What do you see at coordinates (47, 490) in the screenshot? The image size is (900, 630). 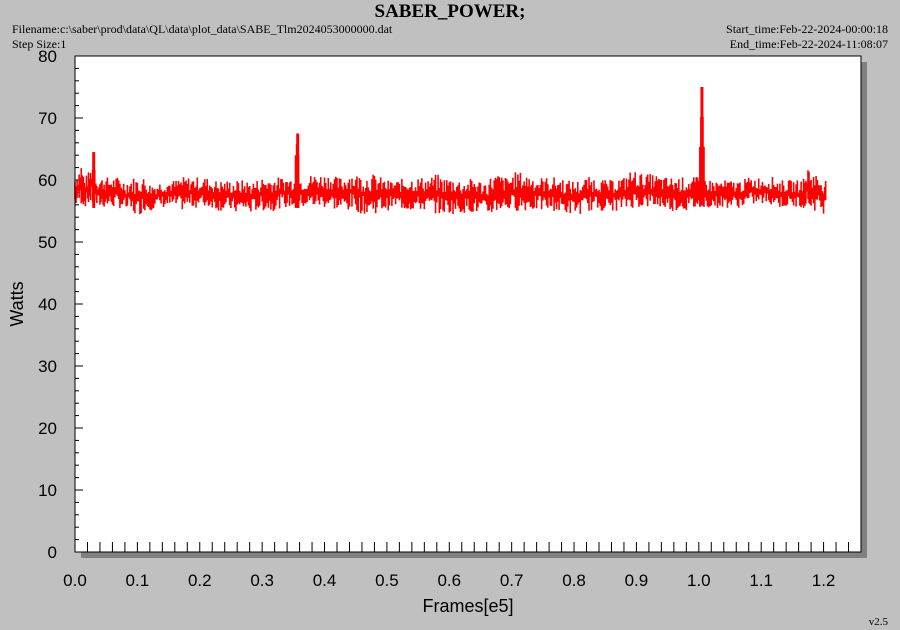 I see `y-tick-label: 10` at bounding box center [47, 490].